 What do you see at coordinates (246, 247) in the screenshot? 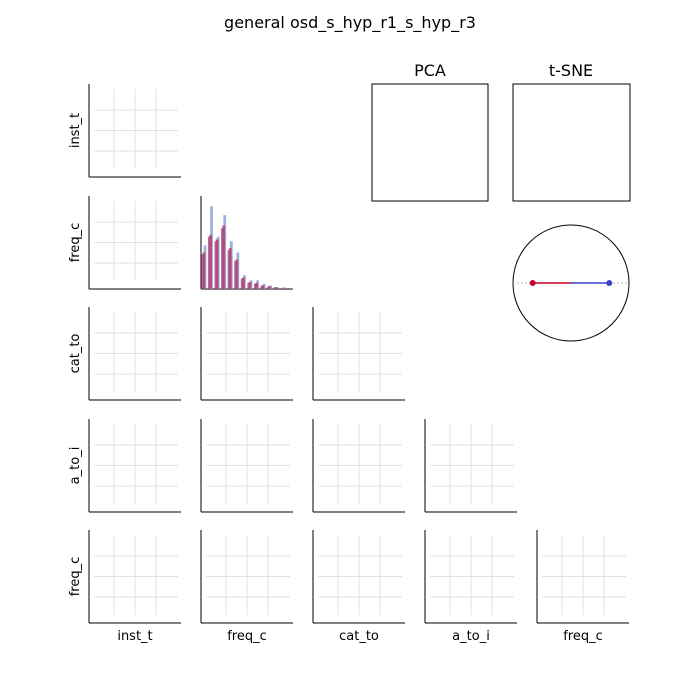
I see `diagonal-histogram` at bounding box center [246, 247].